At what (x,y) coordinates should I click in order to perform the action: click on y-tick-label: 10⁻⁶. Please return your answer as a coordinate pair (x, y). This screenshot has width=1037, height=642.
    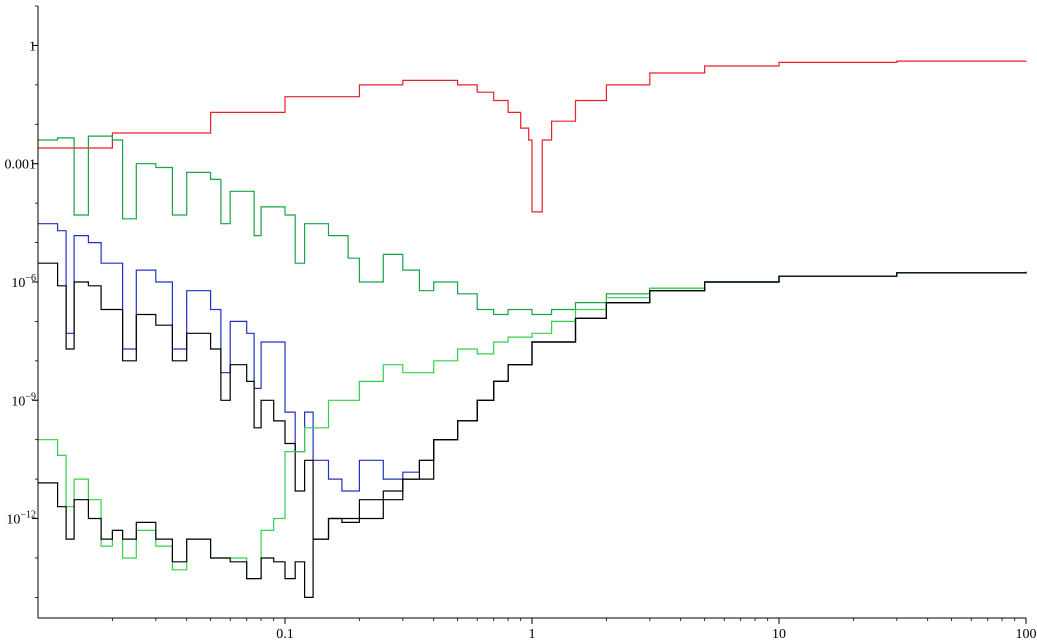
    Looking at the image, I should click on (23, 282).